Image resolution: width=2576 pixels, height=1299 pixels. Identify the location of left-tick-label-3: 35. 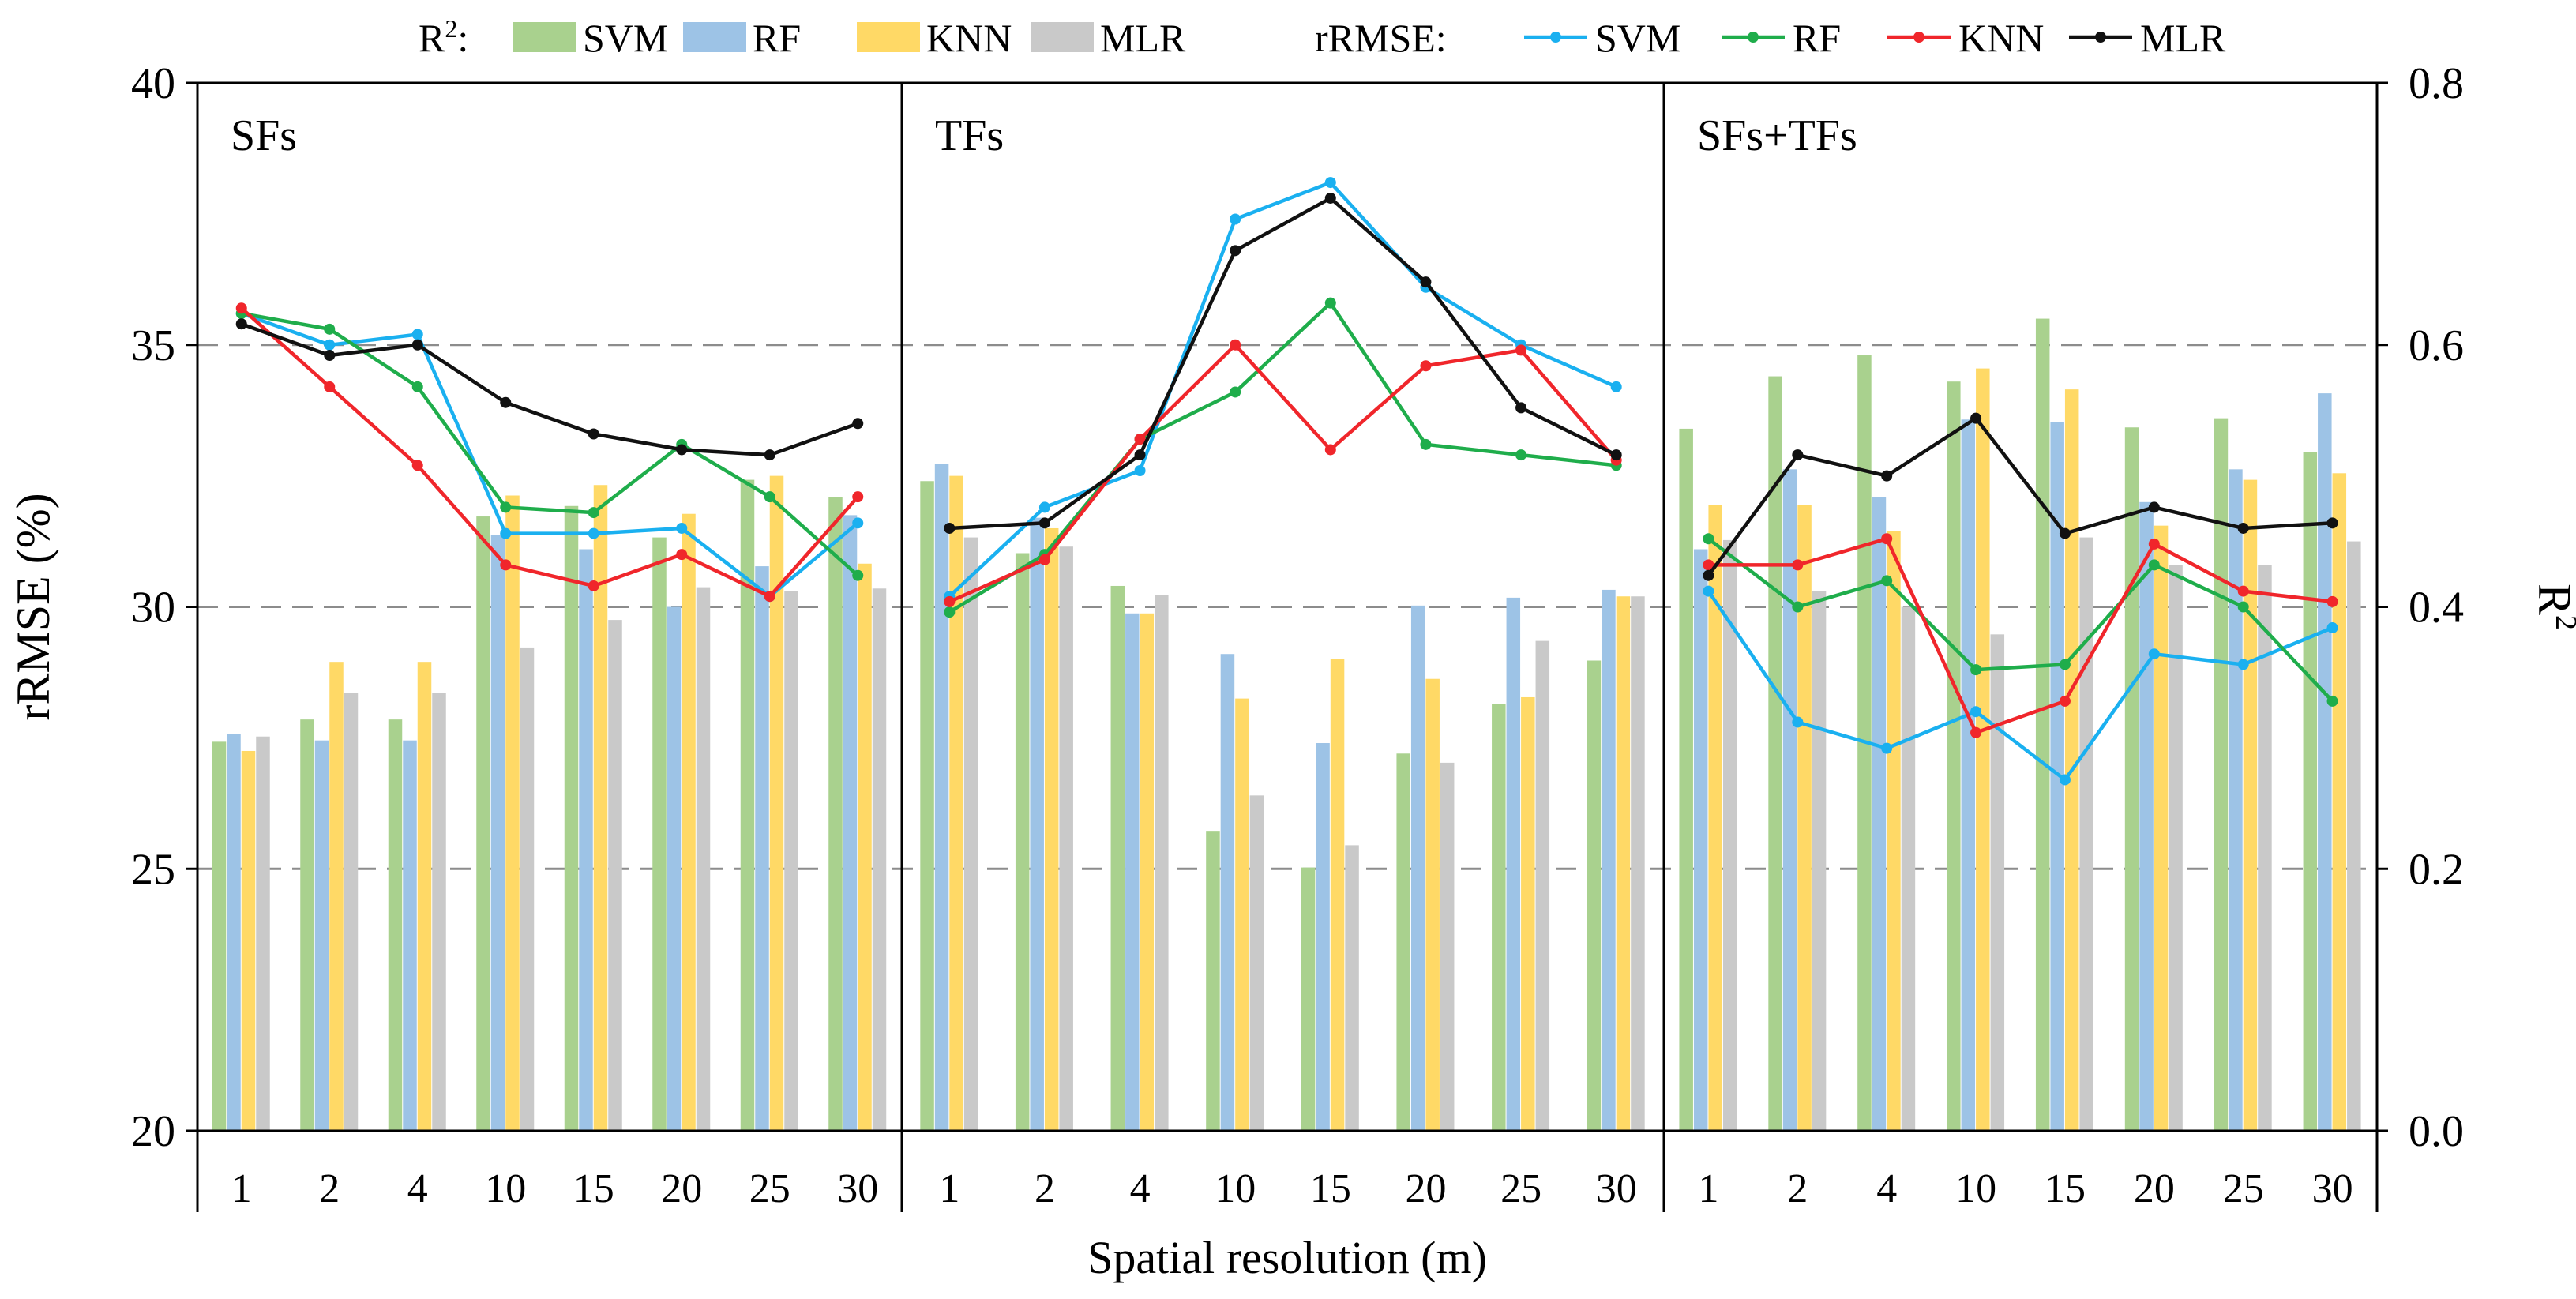
(153, 345).